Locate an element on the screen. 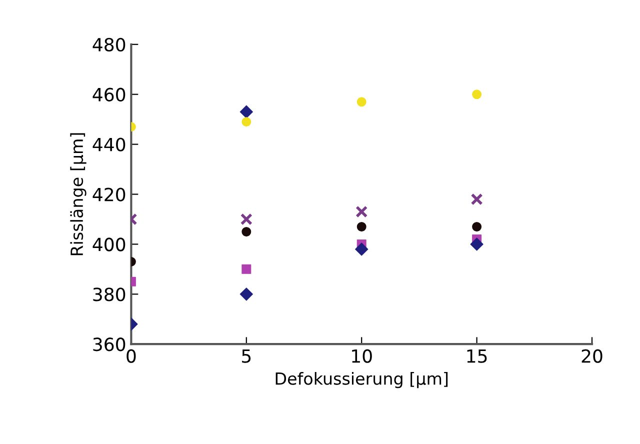  x-tick-label: 0 is located at coordinates (131, 356).